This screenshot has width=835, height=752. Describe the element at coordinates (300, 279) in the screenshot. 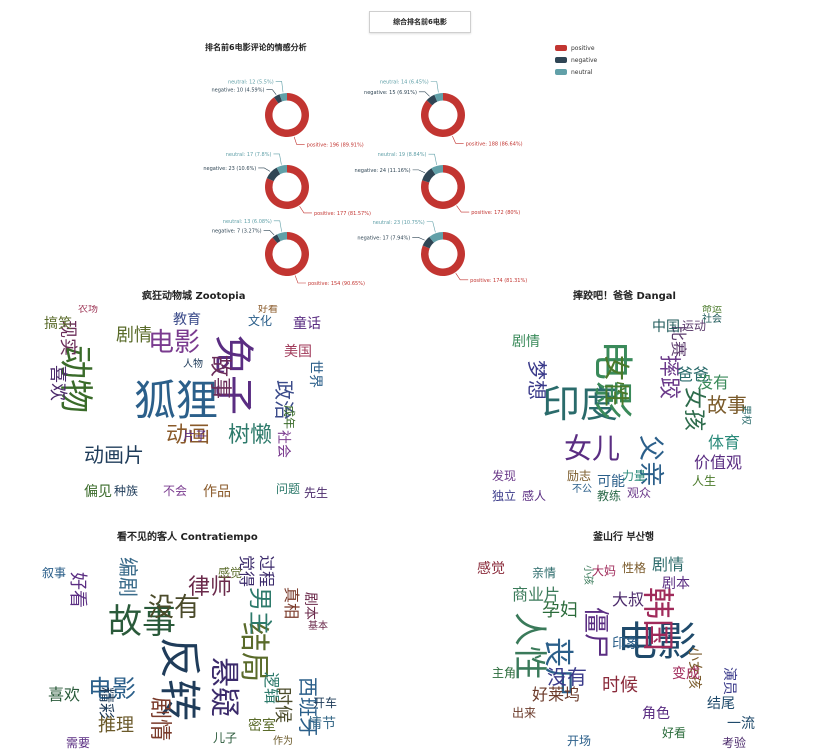

I see `donut-4-leader-positive` at that location.